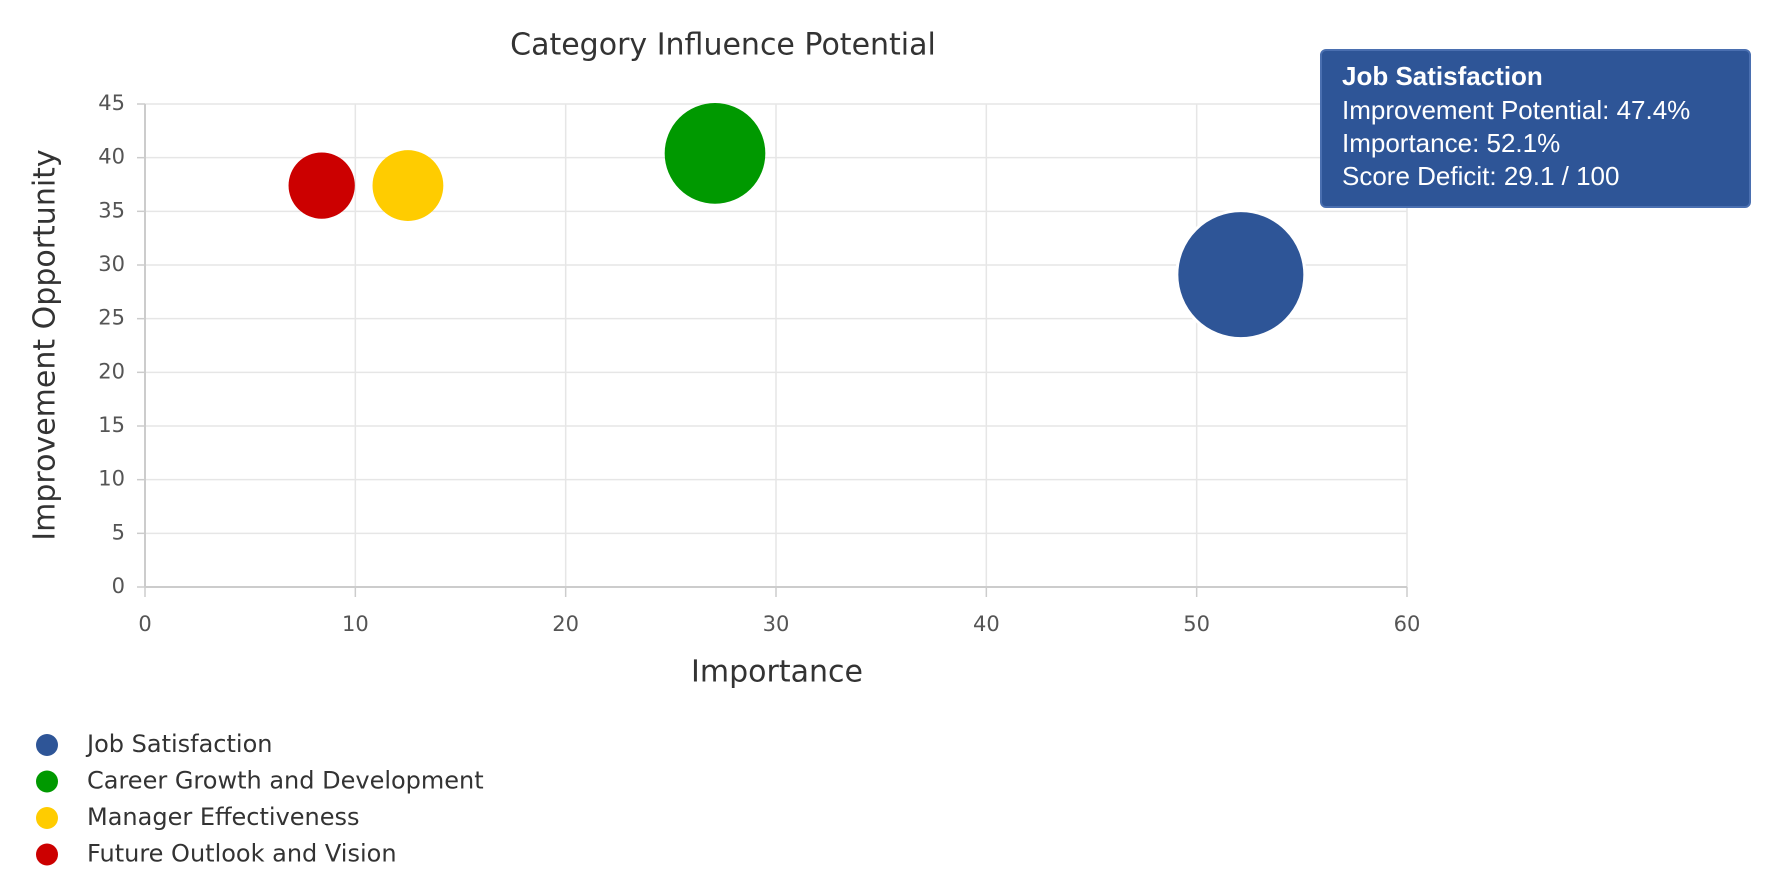 The image size is (1785, 894). I want to click on x-axis-title: Importance, so click(777, 672).